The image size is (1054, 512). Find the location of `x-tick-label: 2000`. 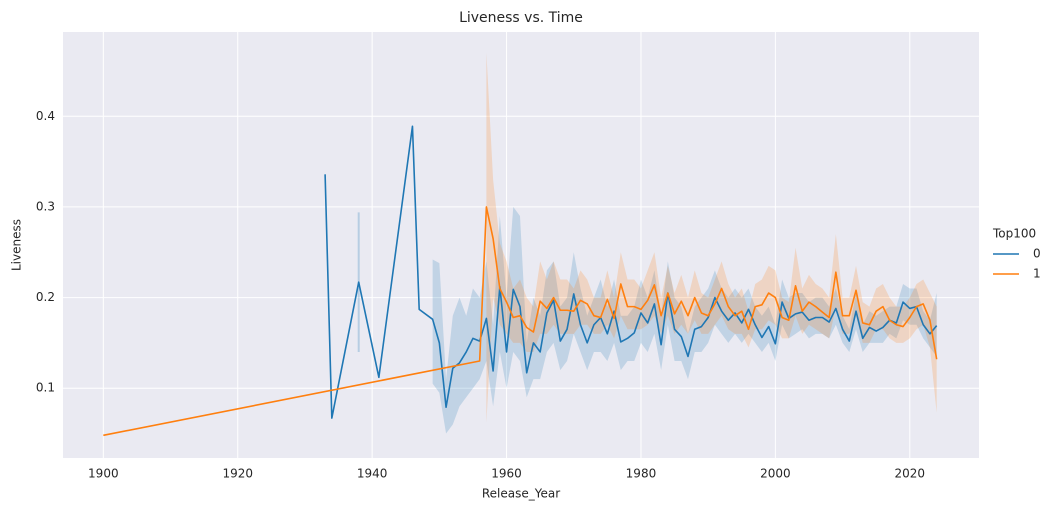

x-tick-label: 2000 is located at coordinates (775, 474).